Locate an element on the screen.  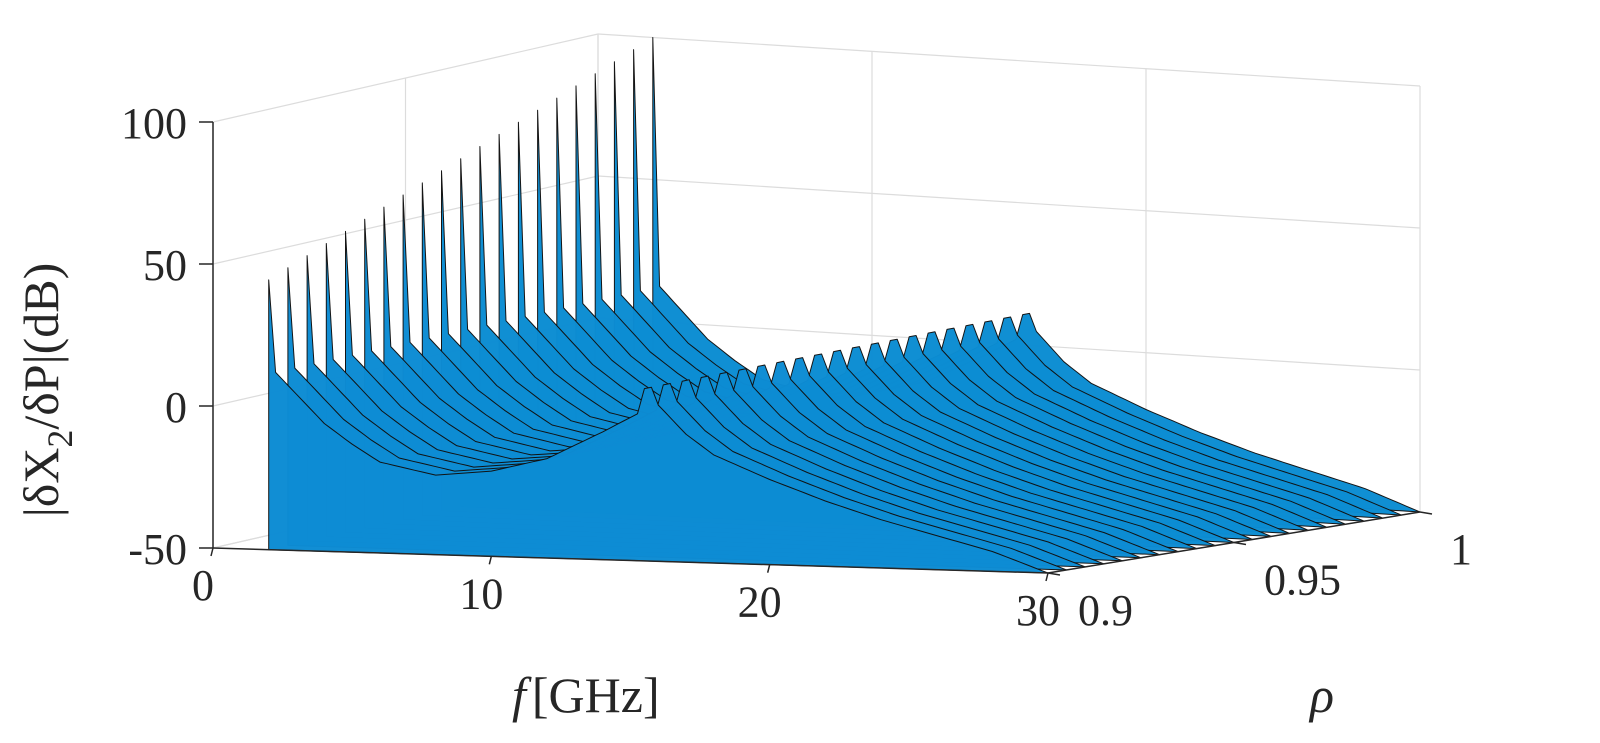
z-axis-label-main: |δX is located at coordinates (41, 483).